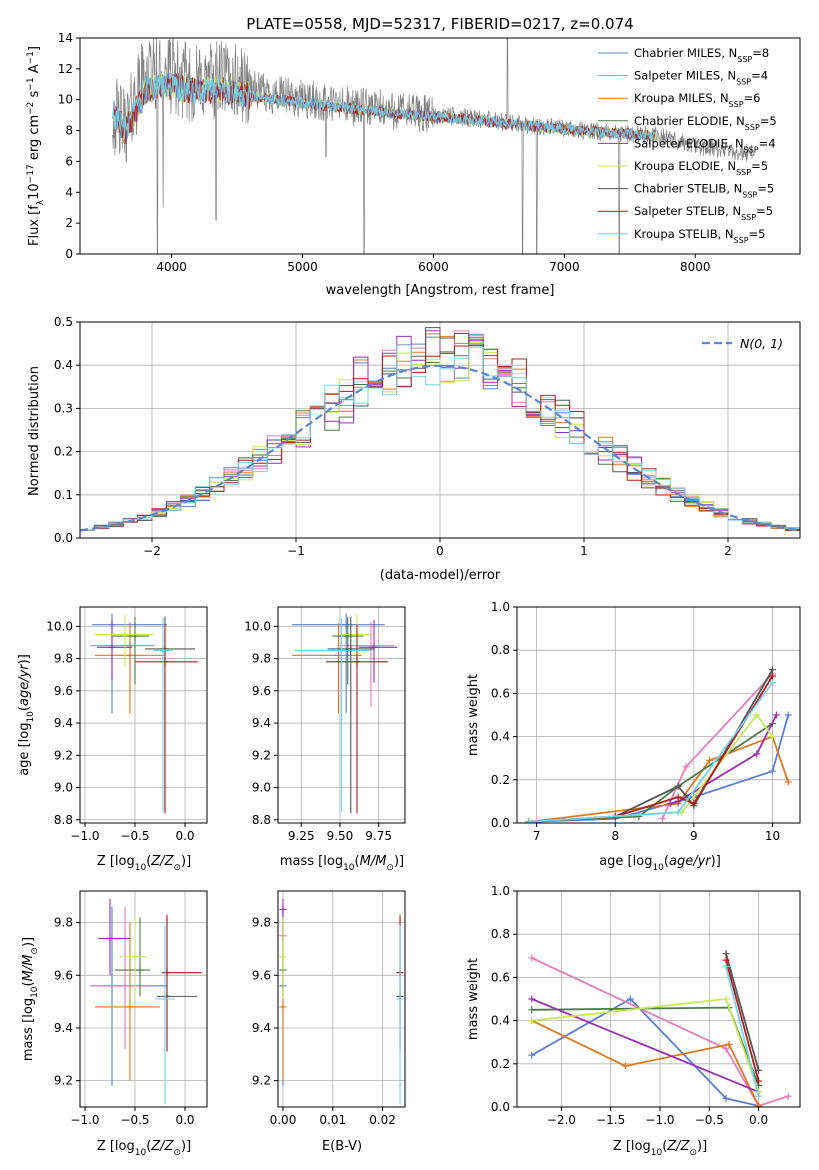 This screenshot has height=1170, width=819. Describe the element at coordinates (261, 975) in the screenshot. I see `y-tick-label: 9.6` at that location.